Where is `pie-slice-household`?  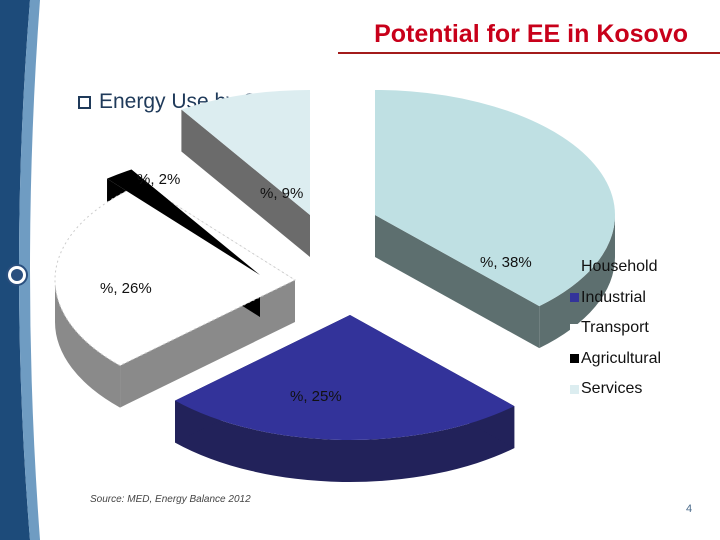 pie-slice-household is located at coordinates (495, 198).